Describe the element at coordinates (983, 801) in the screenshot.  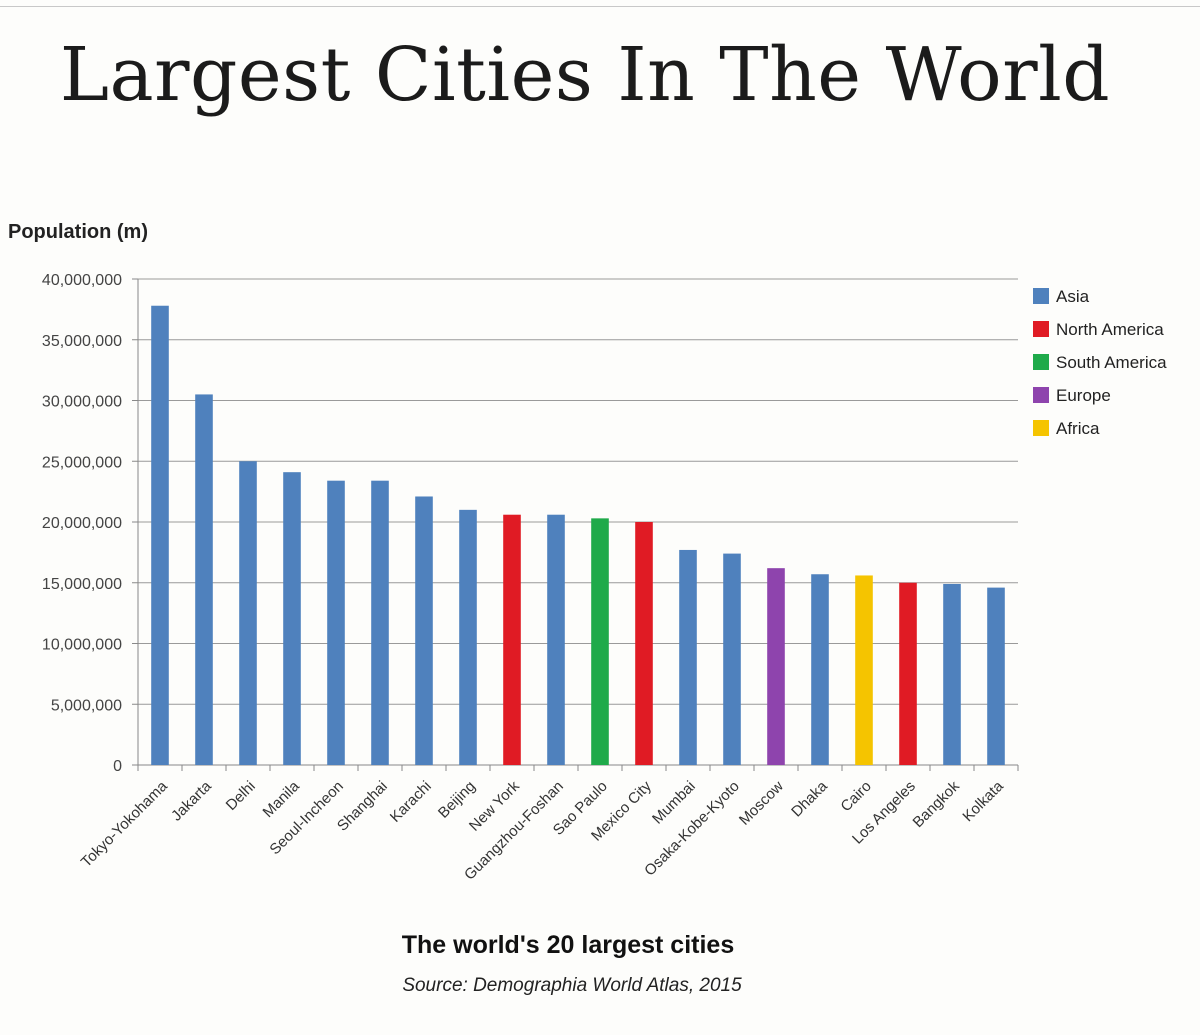
I see `x-tick-label: Kolkata` at that location.